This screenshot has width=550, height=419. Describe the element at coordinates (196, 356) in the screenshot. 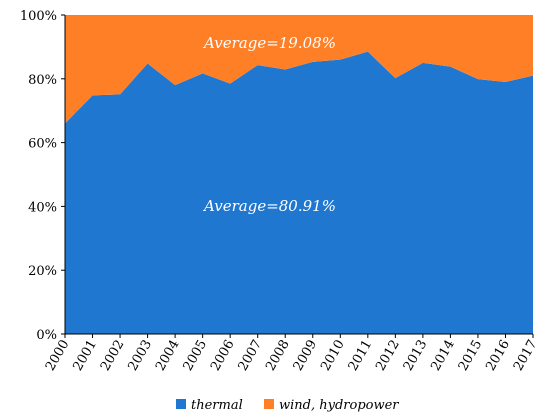

I see `x-tick-label: 2005` at that location.